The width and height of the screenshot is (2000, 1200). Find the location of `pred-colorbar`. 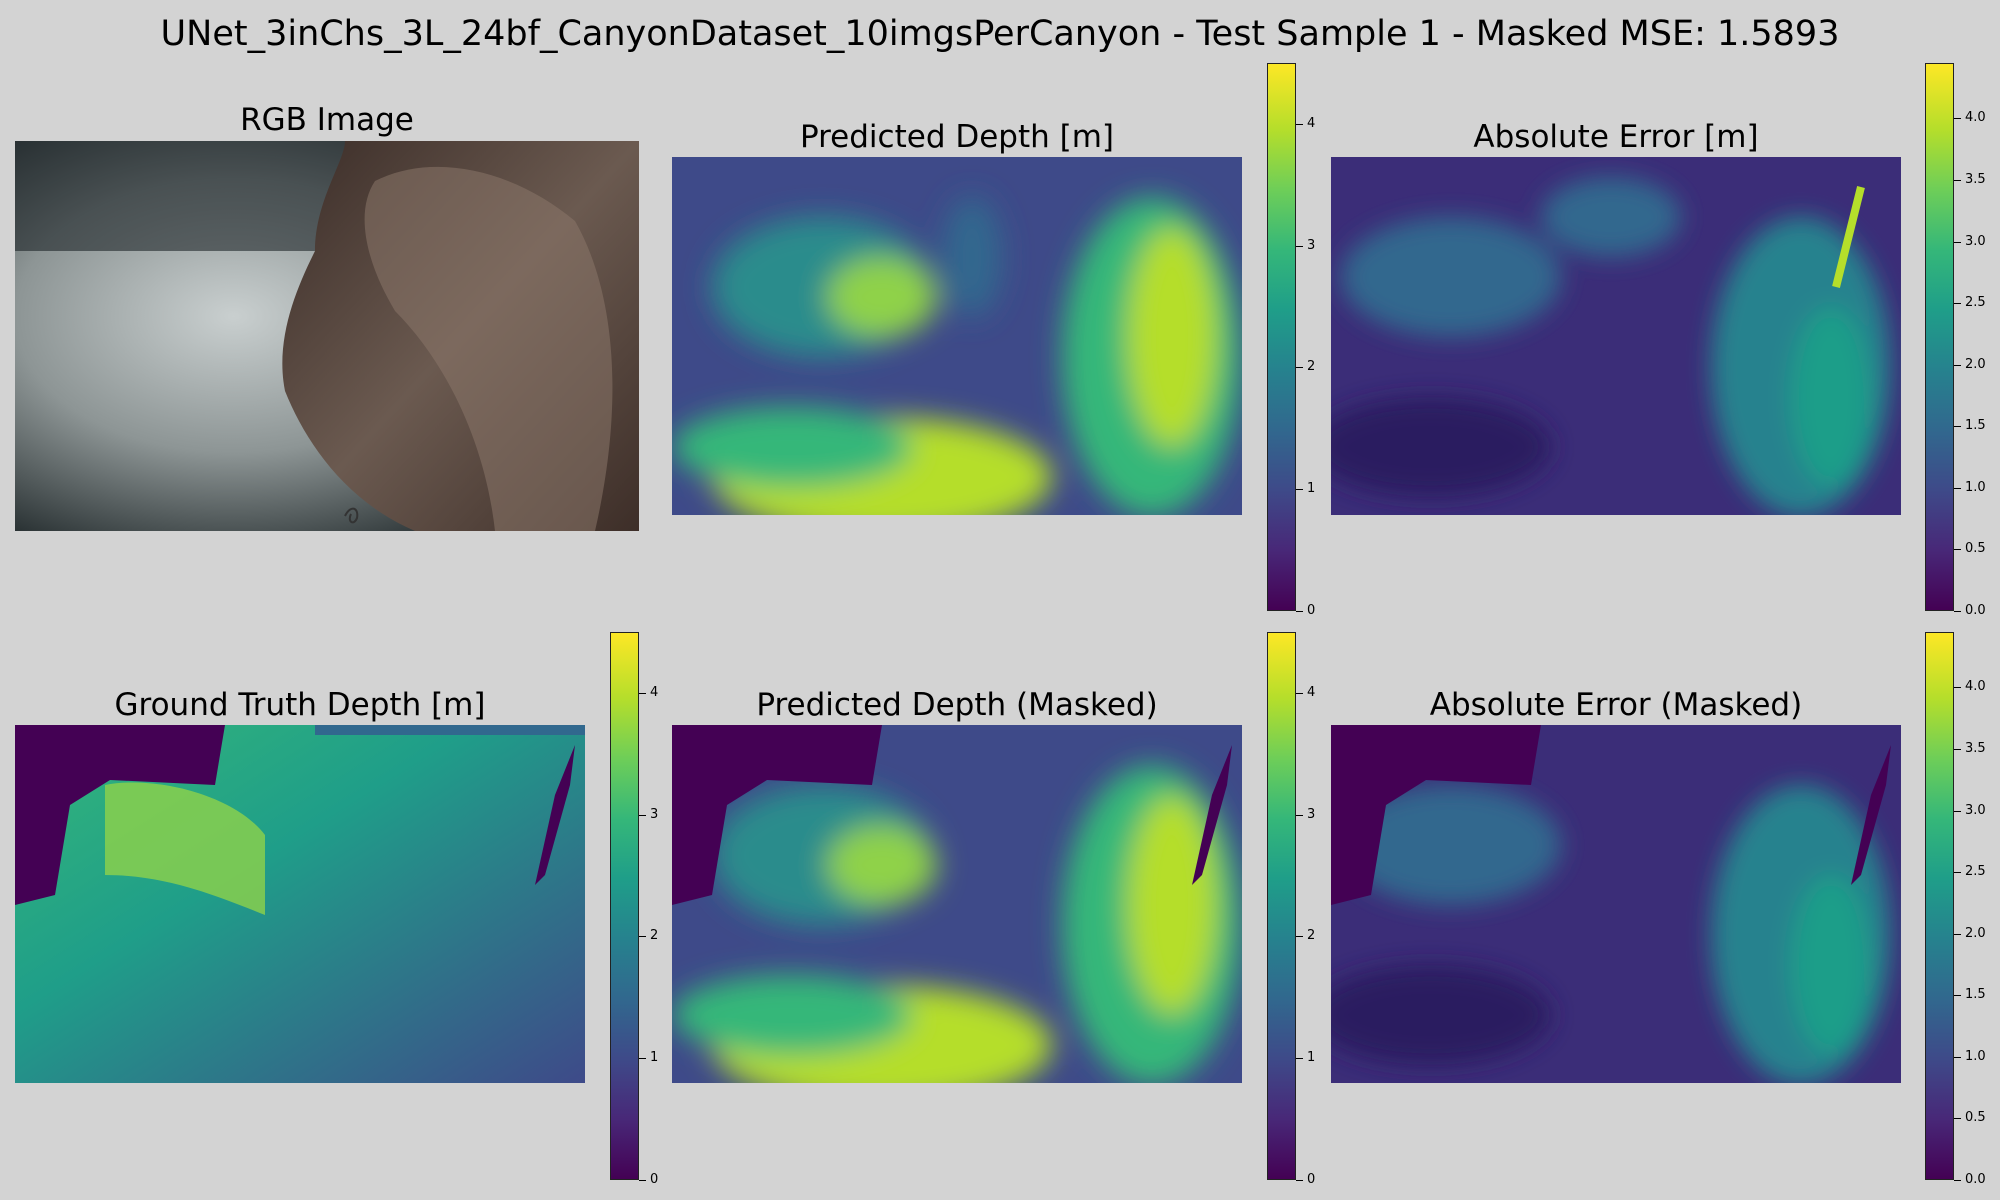

pred-colorbar is located at coordinates (1281, 337).